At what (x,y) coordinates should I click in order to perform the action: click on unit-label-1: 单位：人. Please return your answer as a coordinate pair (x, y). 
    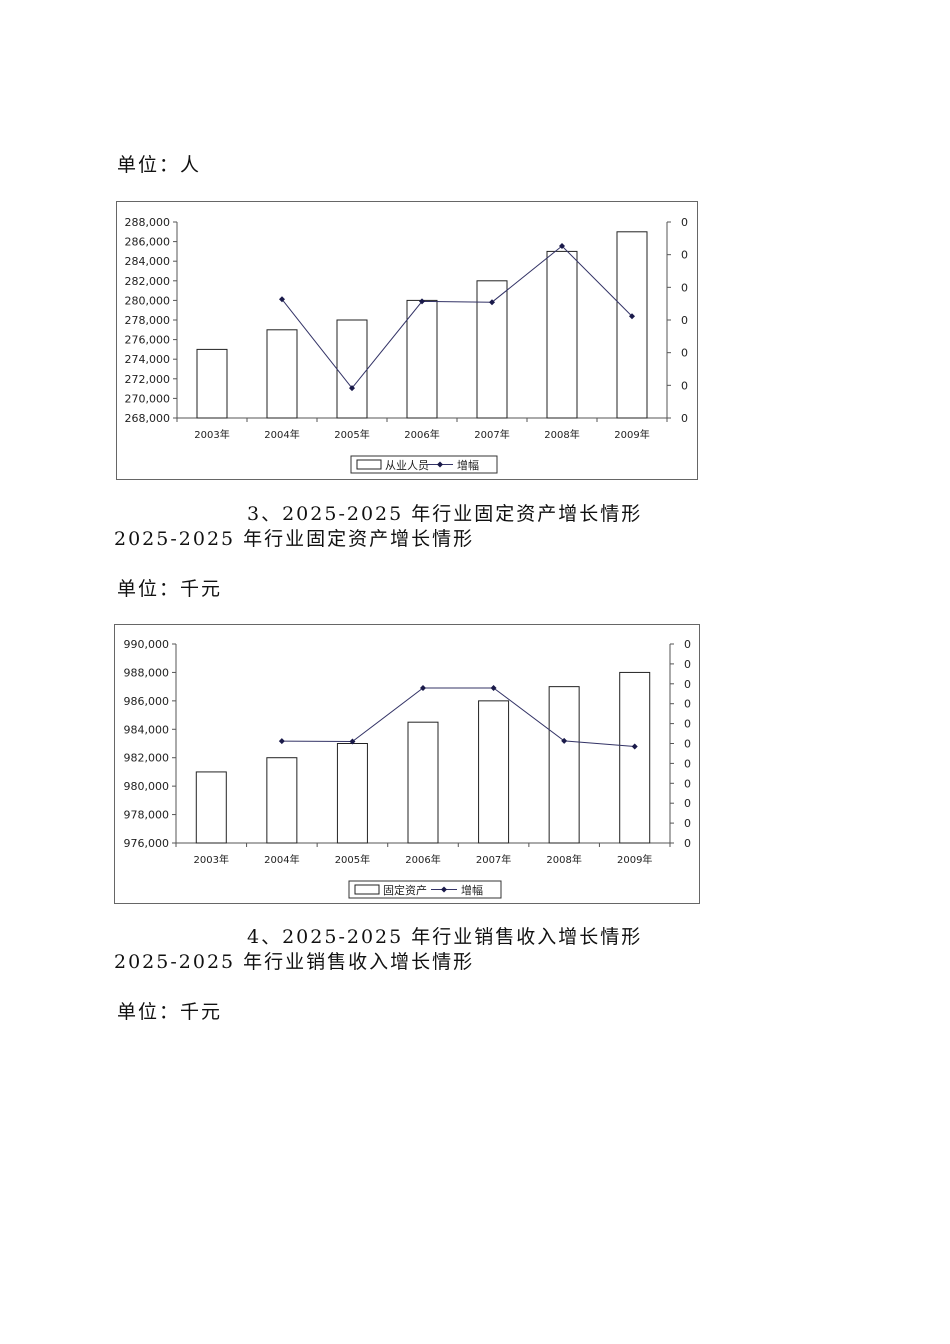
    Looking at the image, I should click on (159, 165).